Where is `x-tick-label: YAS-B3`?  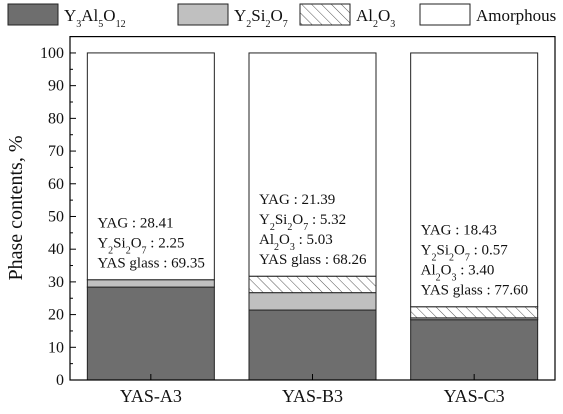
x-tick-label: YAS-B3 is located at coordinates (312, 396).